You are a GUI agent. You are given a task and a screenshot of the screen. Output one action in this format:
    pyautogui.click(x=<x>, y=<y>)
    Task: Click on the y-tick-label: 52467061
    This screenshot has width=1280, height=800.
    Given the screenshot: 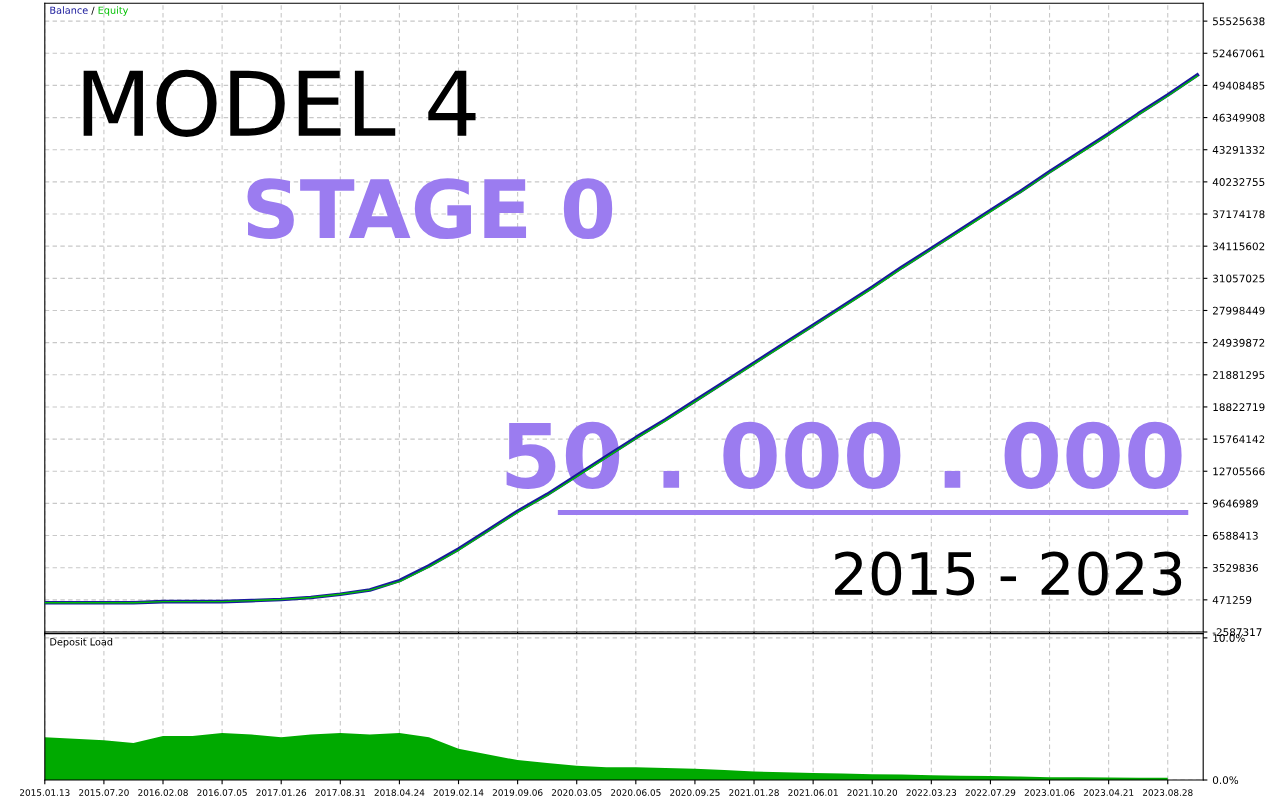 What is the action you would take?
    pyautogui.click(x=1239, y=53)
    